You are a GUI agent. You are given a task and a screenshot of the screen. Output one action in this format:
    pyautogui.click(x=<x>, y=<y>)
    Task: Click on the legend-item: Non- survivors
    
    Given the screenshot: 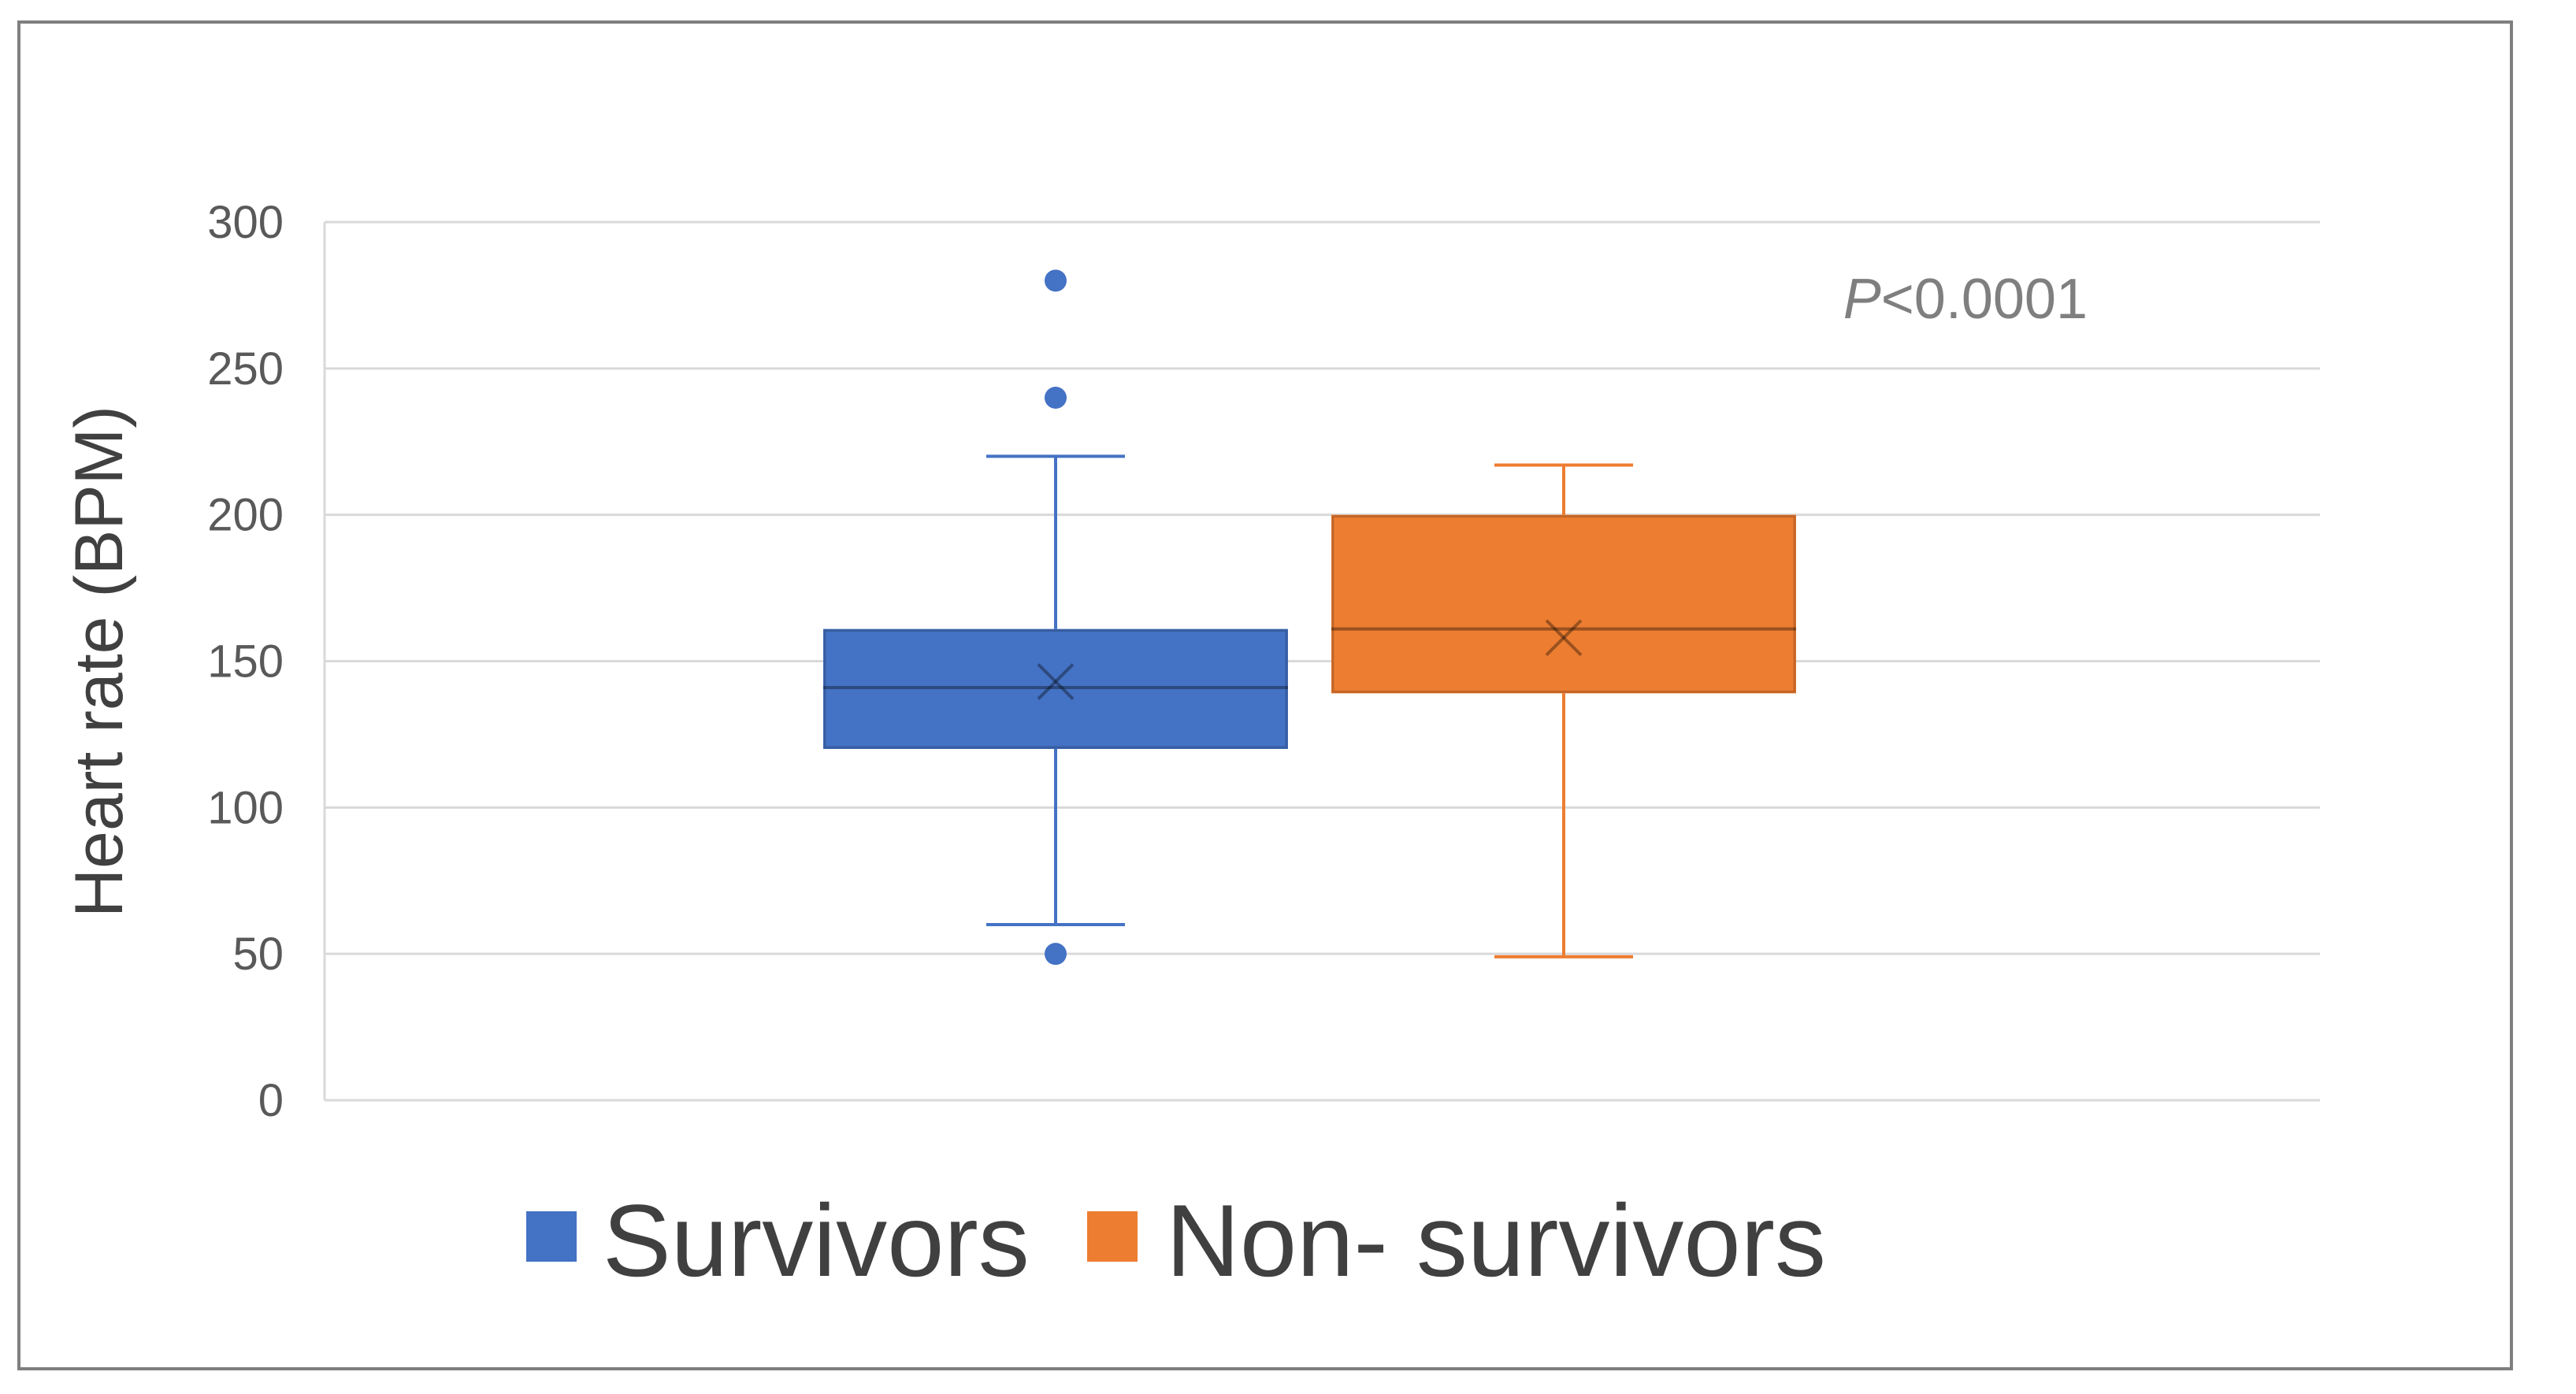 What is the action you would take?
    pyautogui.click(x=1456, y=1240)
    